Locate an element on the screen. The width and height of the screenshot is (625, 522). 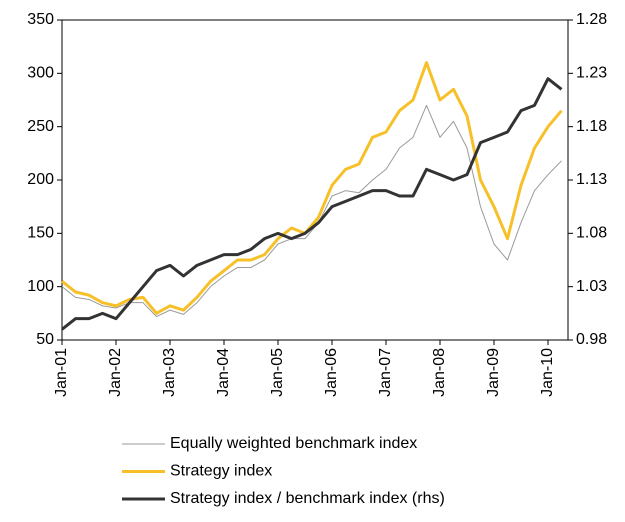
y2-tick-label: 1.03 is located at coordinates (591, 286).